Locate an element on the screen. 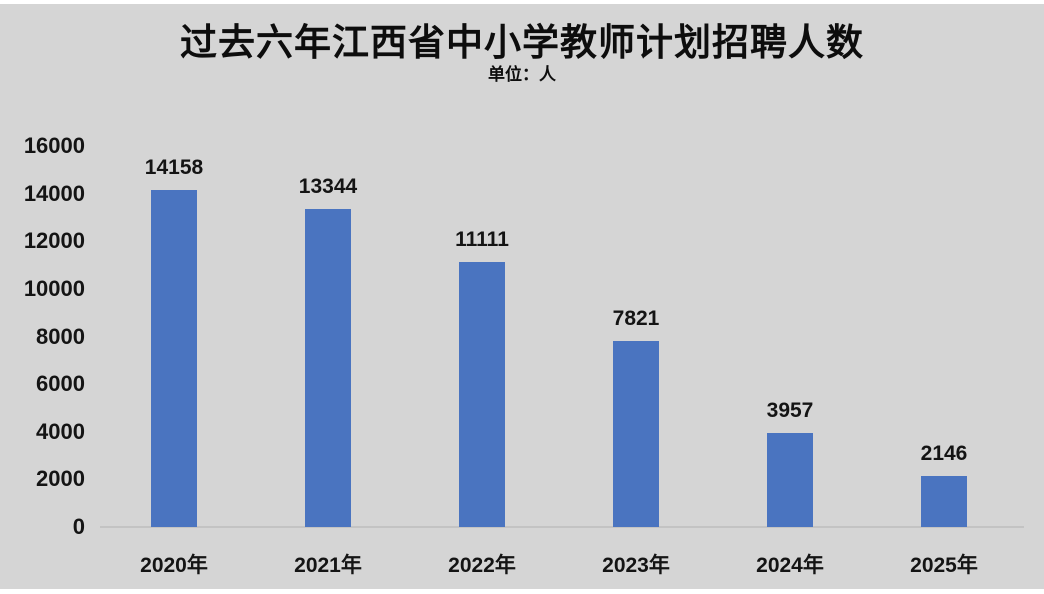  y-tick-label: 4000 is located at coordinates (60, 431).